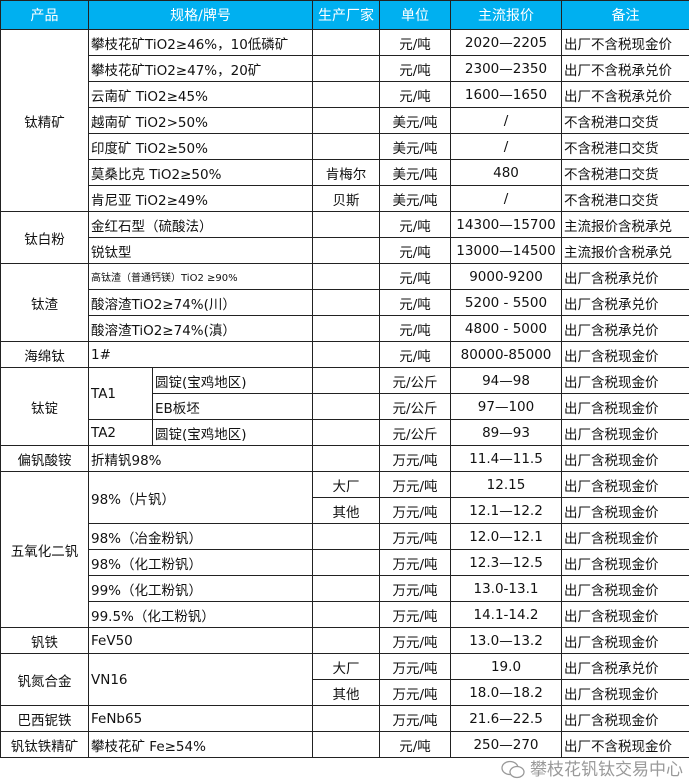  Describe the element at coordinates (606, 770) in the screenshot. I see `watermark-text: 攀枝花钒钛交易中心` at that location.